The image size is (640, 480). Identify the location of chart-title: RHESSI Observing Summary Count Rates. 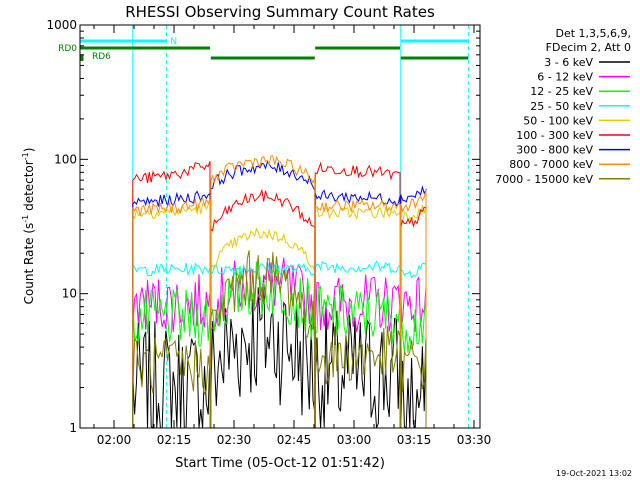
(280, 12).